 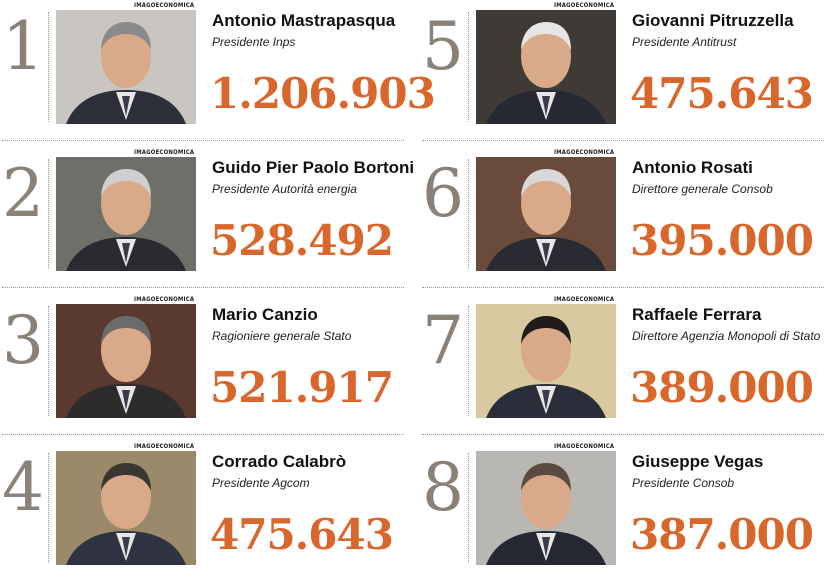 I want to click on person-name: Corrado Calabrò, so click(x=279, y=461).